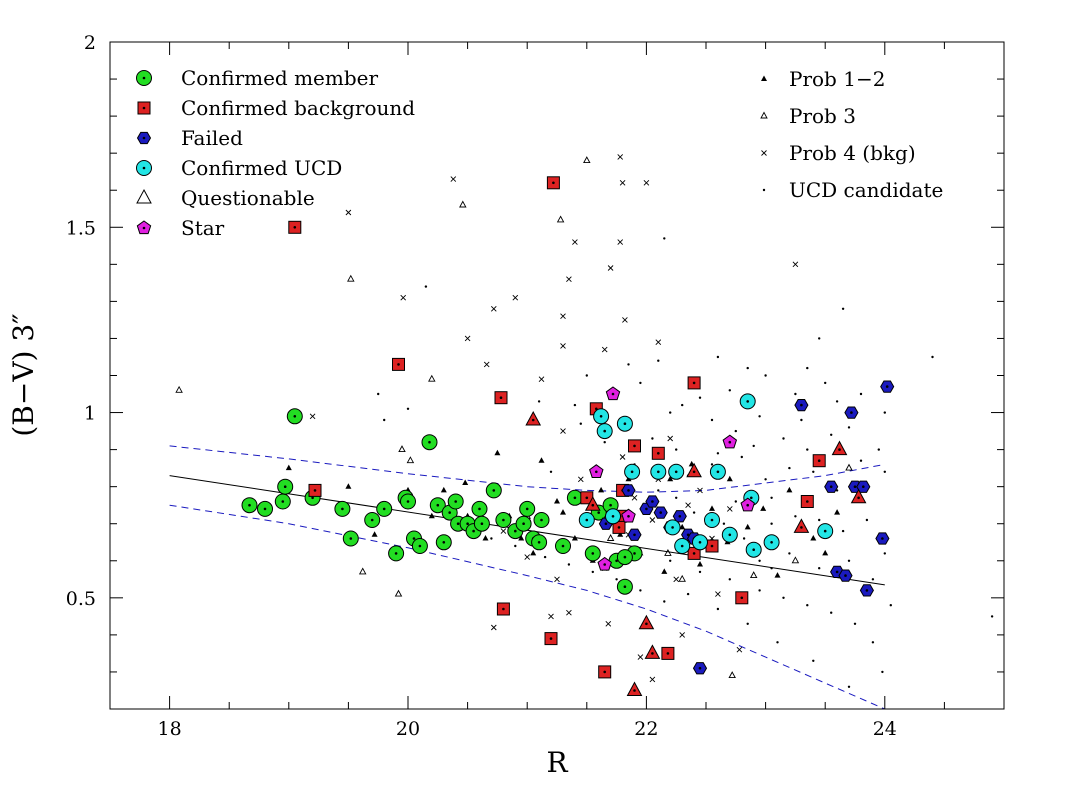 The image size is (1068, 799). Describe the element at coordinates (851, 134) in the screenshot. I see `legend-right: Prob 1−2 Prob 3 Prob 4 (bkg) UCD candidate` at that location.